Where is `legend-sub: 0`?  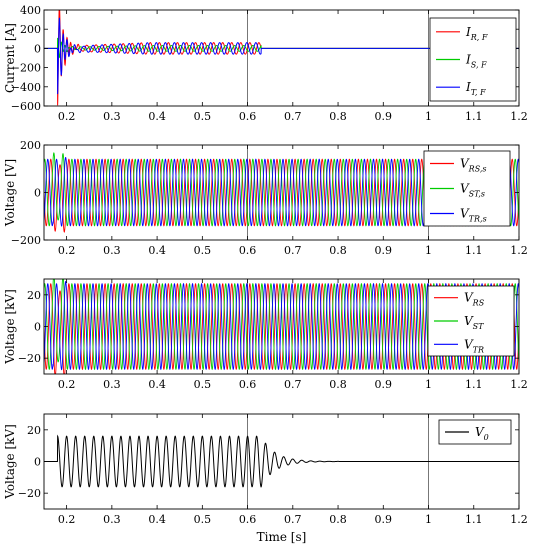 legend-sub: 0 is located at coordinates (486, 437).